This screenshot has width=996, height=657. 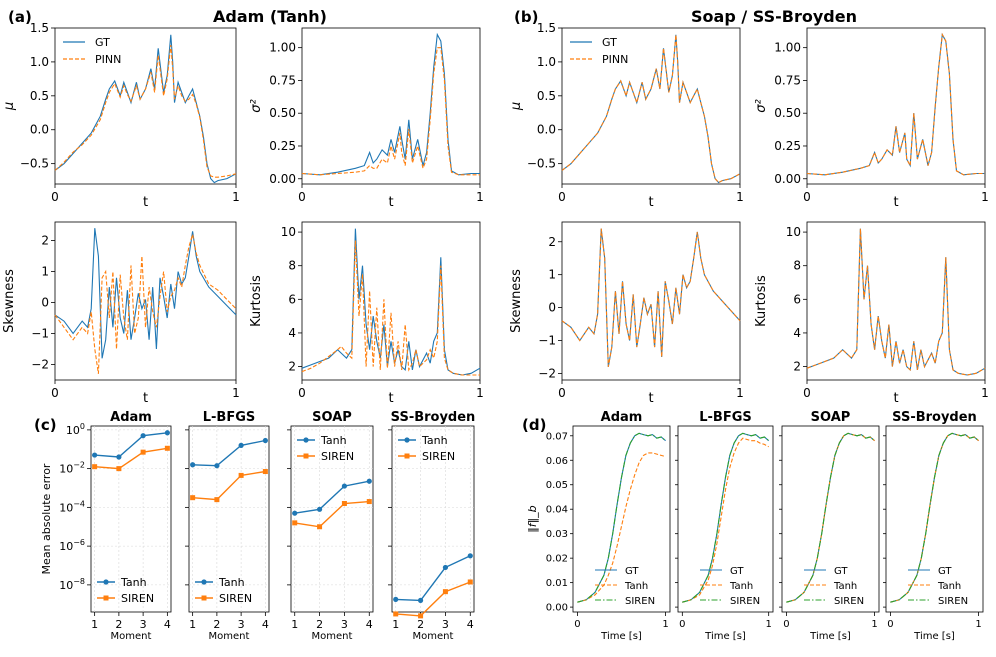 I want to click on panel-c-sub2-legend-marker-siren, so click(x=306, y=456).